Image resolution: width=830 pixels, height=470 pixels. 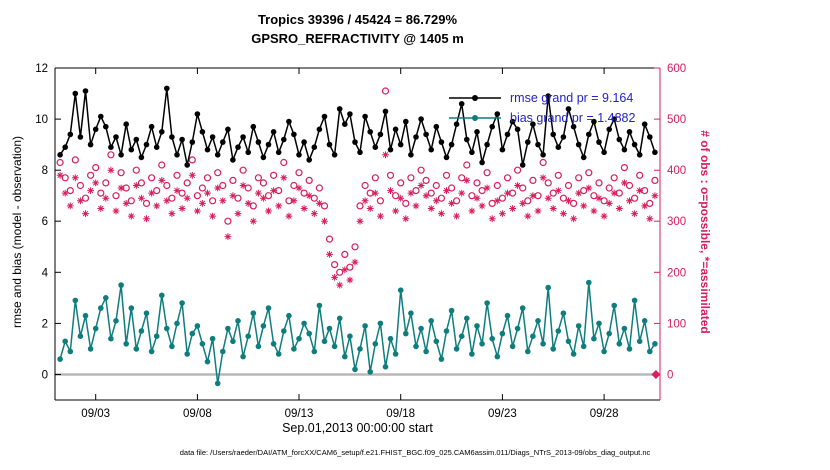 What do you see at coordinates (17, 232) in the screenshot?
I see `left-y-axis-label: rmse and bias (model - observation)` at bounding box center [17, 232].